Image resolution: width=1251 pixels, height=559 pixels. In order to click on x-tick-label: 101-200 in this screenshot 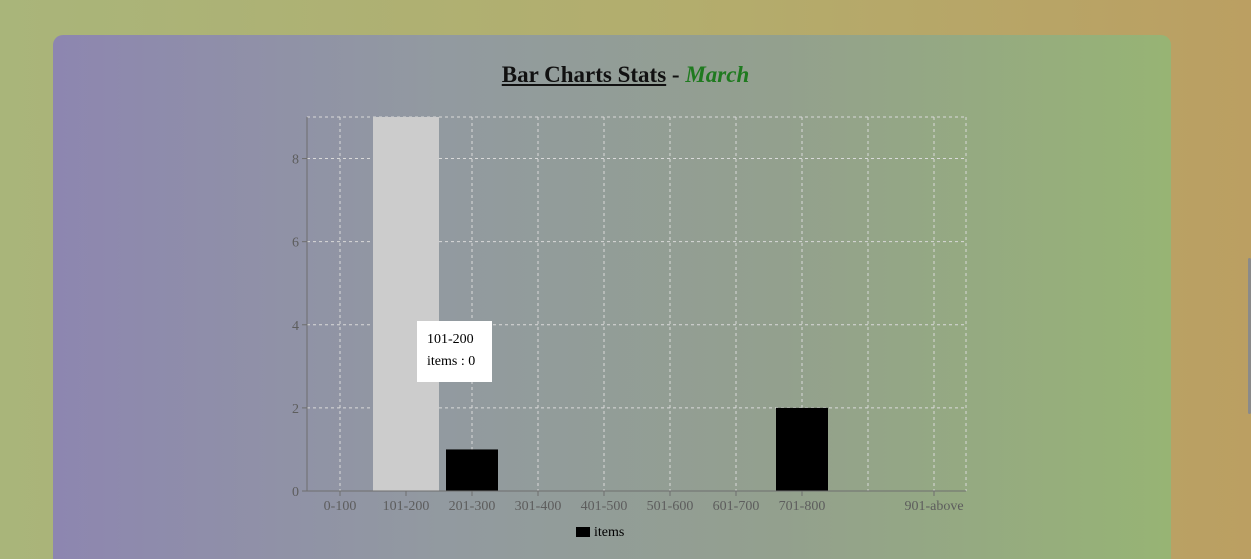, I will do `click(406, 506)`.